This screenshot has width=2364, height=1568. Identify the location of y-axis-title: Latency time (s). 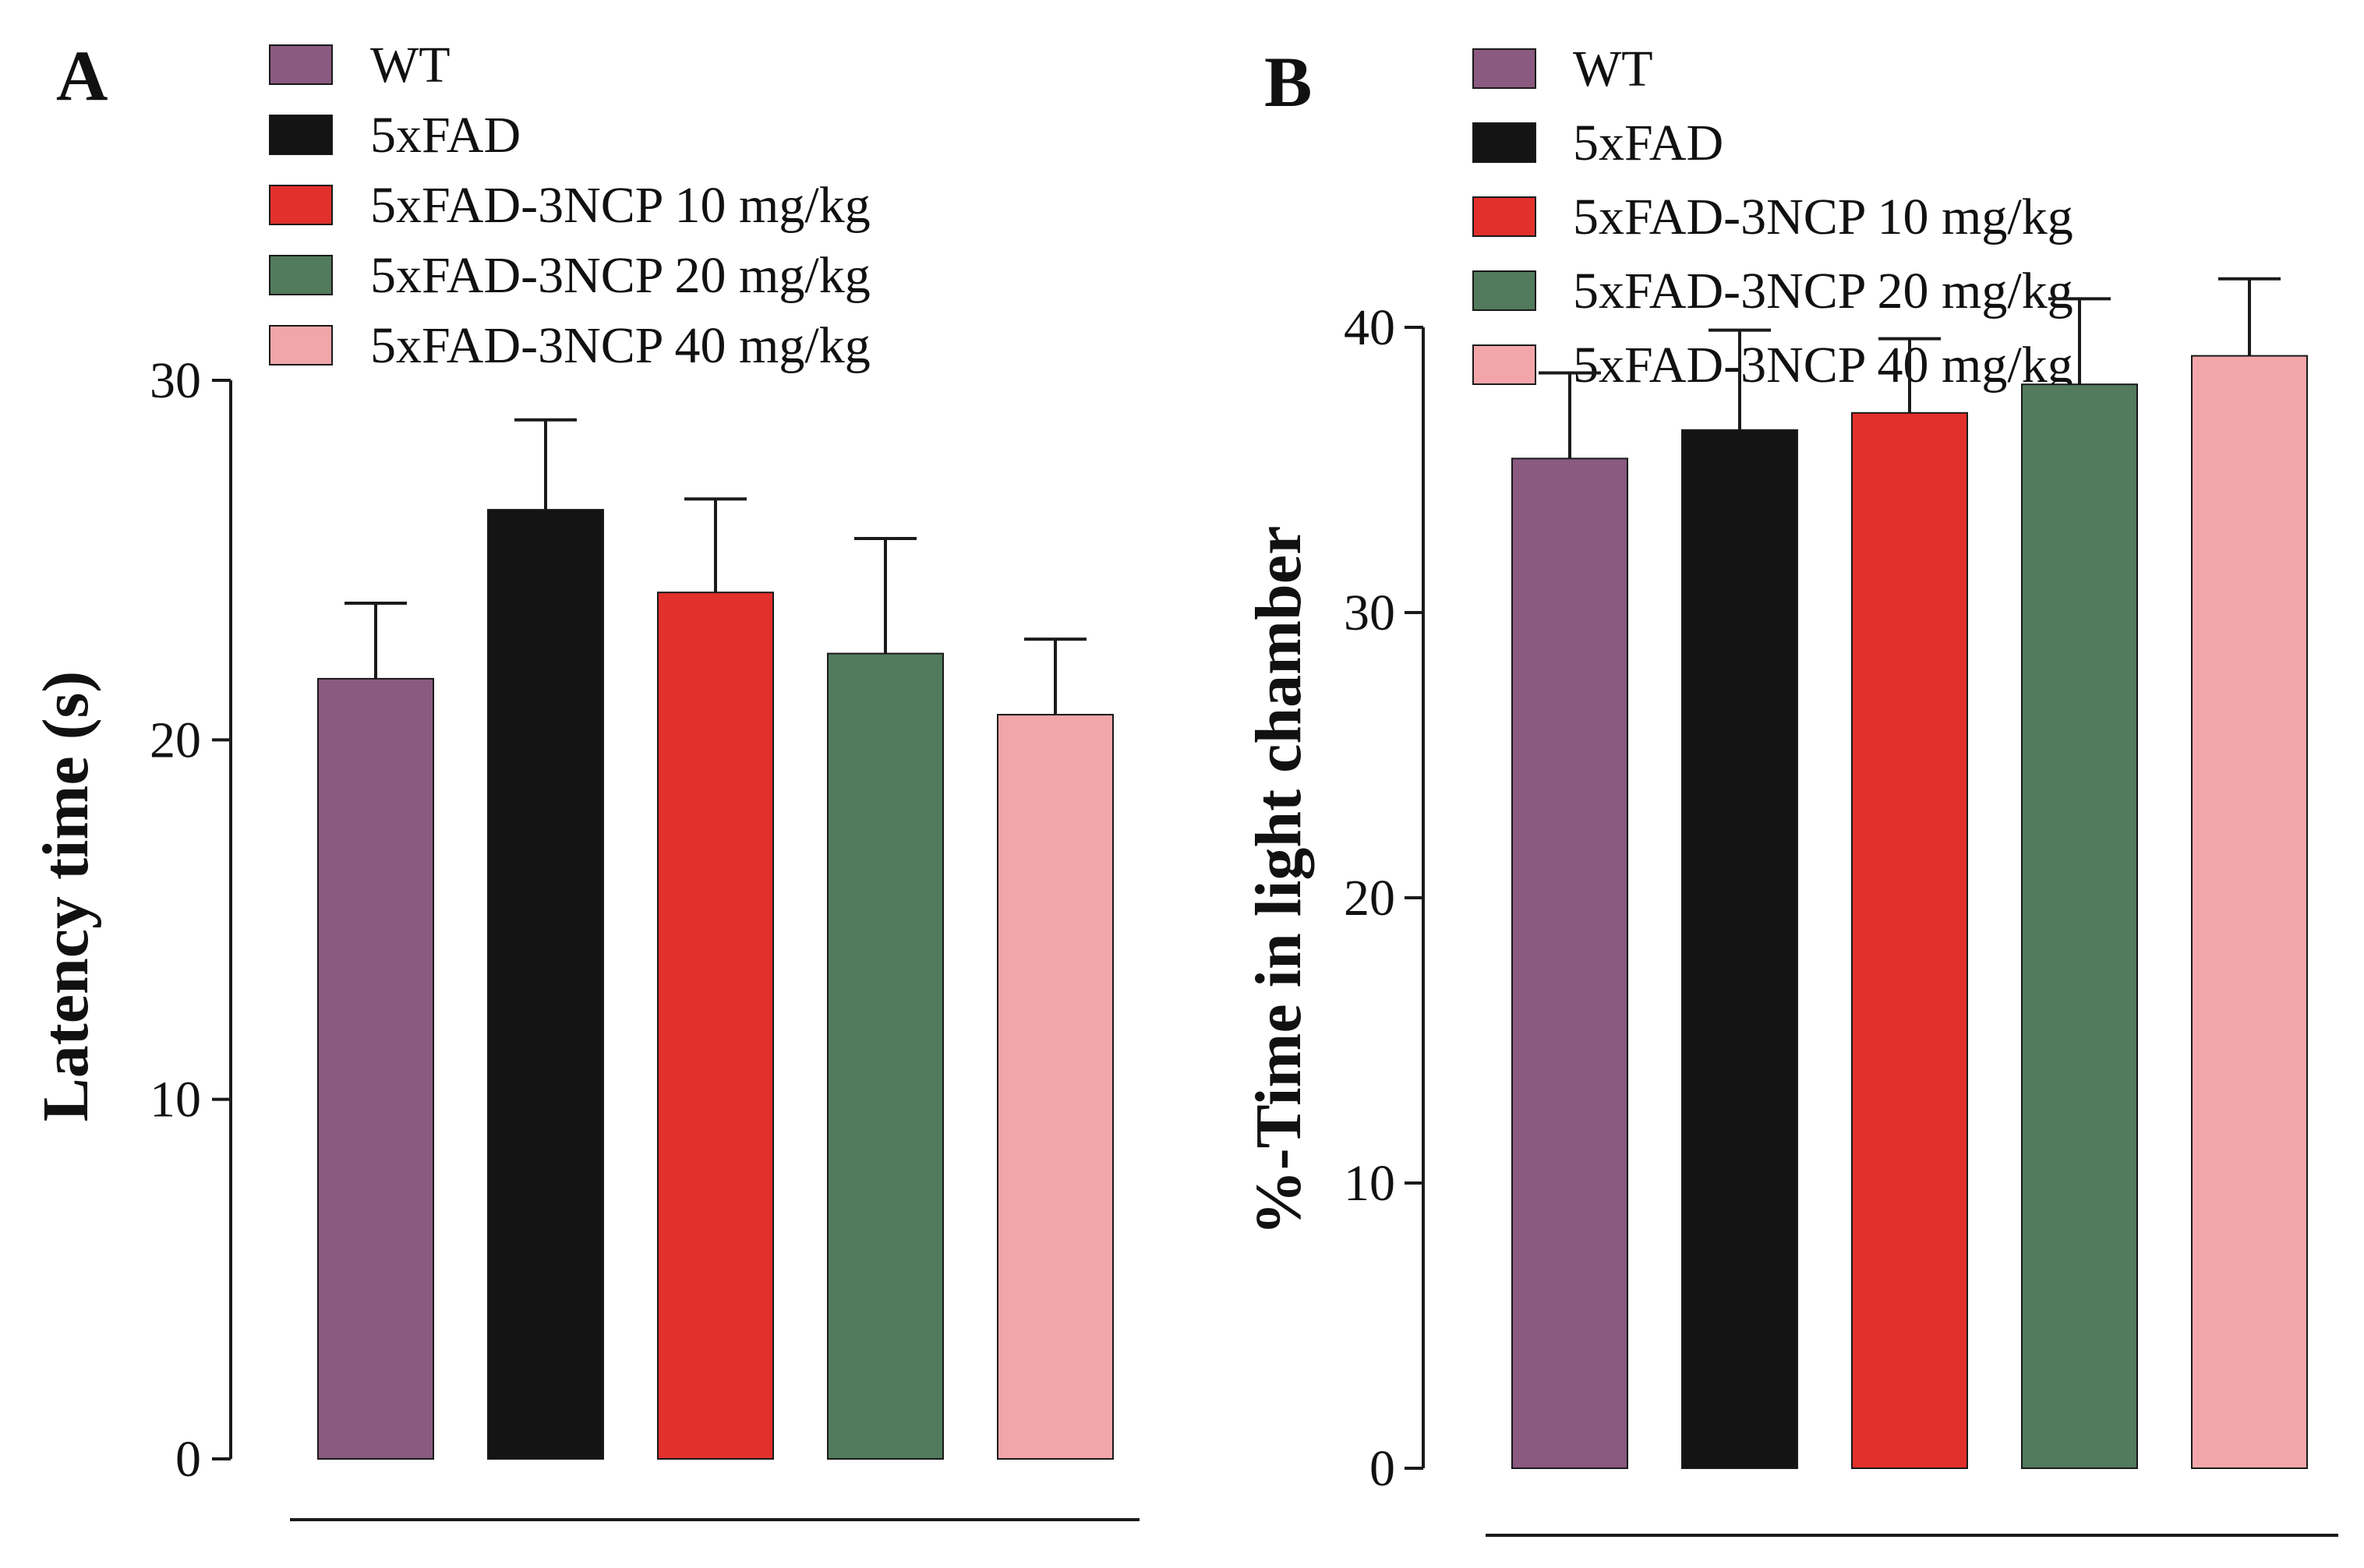
(66, 896).